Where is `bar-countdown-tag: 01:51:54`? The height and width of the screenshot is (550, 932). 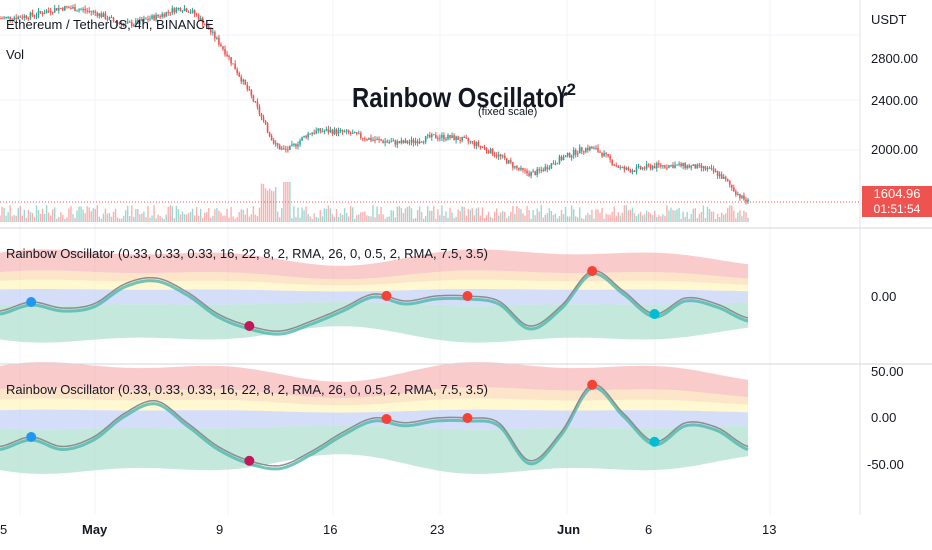 bar-countdown-tag: 01:51:54 is located at coordinates (897, 209).